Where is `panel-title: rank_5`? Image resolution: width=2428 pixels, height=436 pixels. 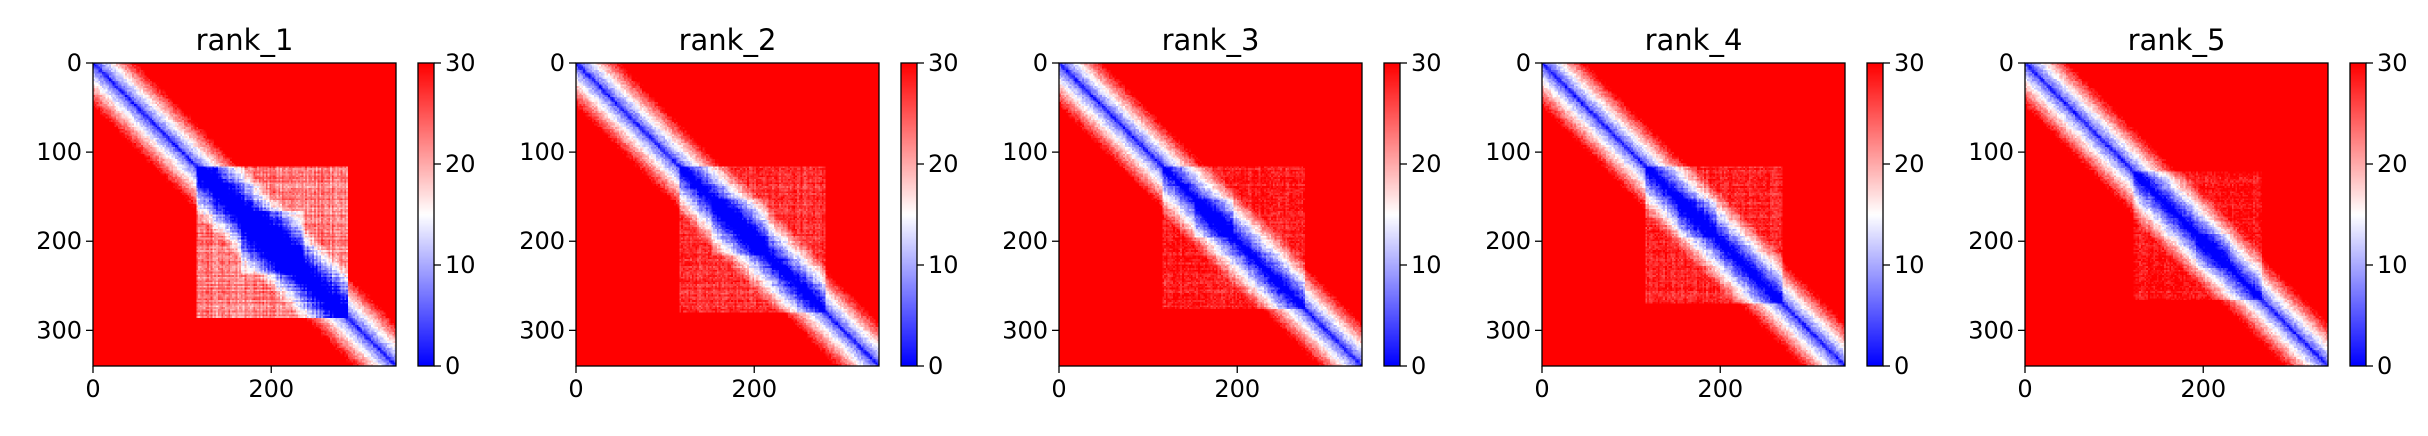
panel-title: rank_5 is located at coordinates (2177, 40).